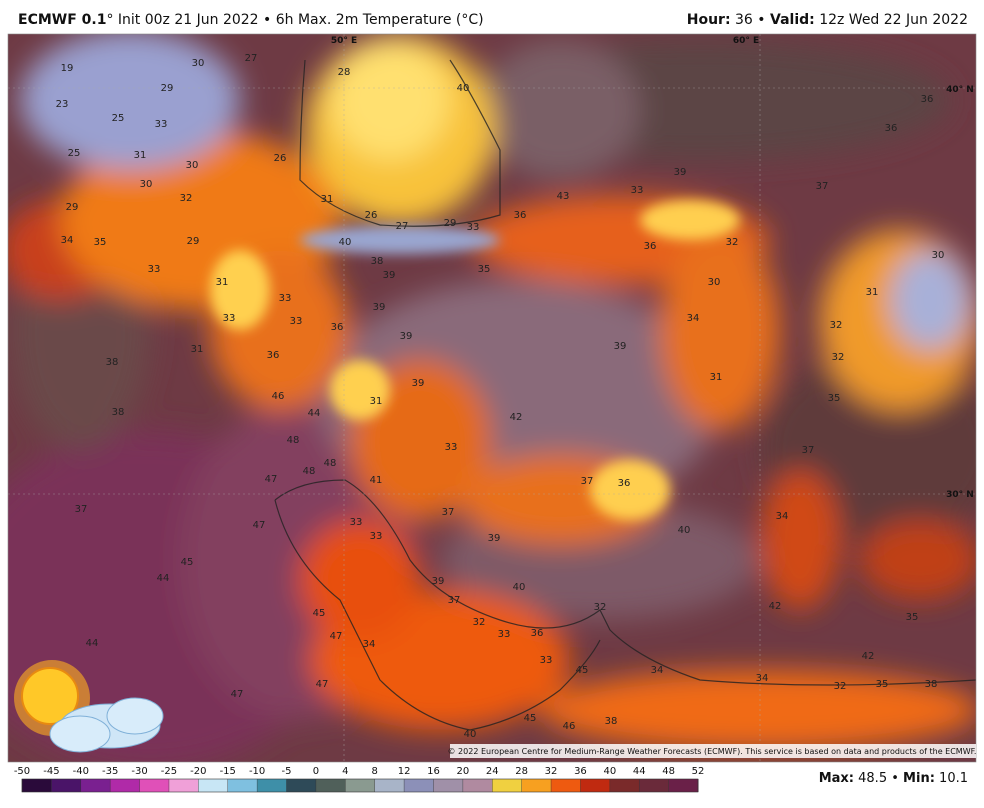 This screenshot has width=984, height=808. What do you see at coordinates (521, 771) in the screenshot?
I see `colorbar-tick-label: 28` at bounding box center [521, 771].